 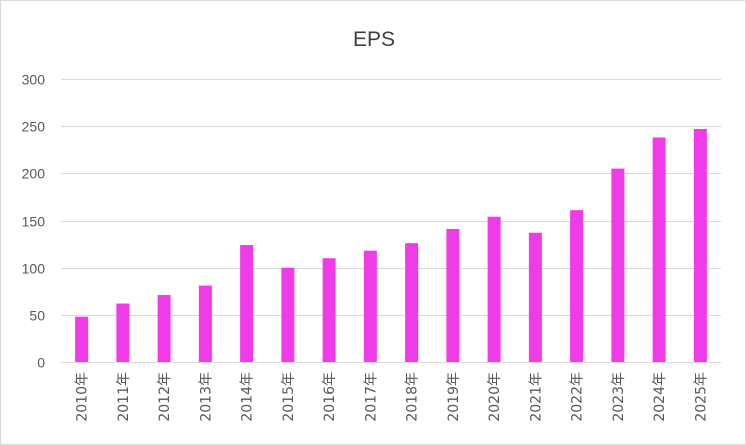 I want to click on x-tick-label: 2013年, so click(x=206, y=397).